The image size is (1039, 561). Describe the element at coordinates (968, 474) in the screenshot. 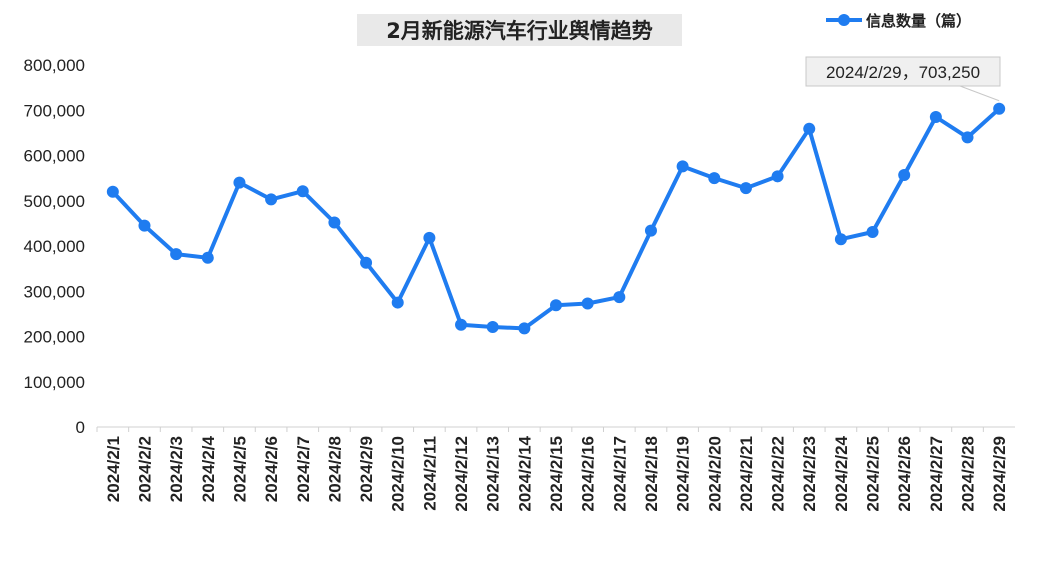

I see `x-tick-label: 2024/2/28` at that location.